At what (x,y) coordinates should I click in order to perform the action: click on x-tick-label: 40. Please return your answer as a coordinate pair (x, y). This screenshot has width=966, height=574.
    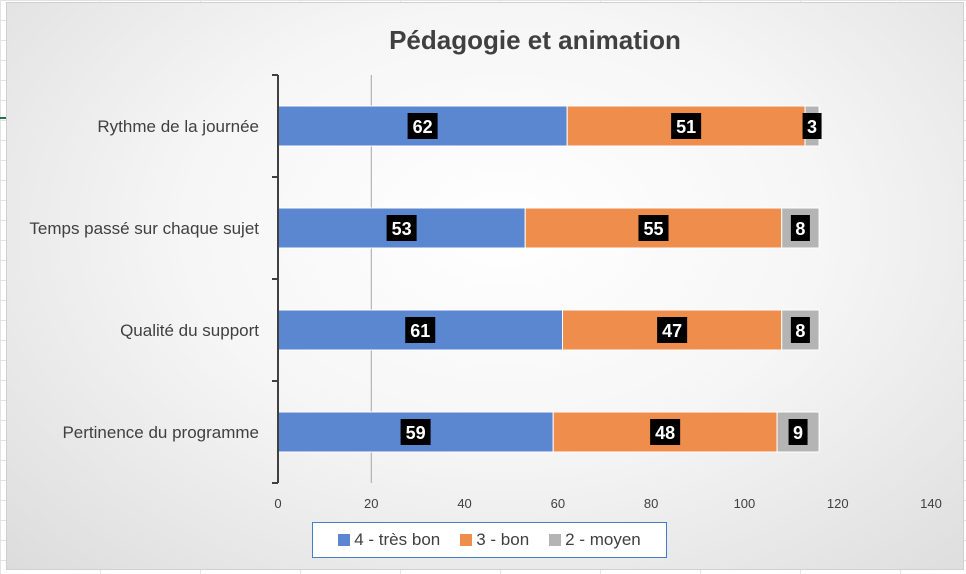
    Looking at the image, I should click on (464, 503).